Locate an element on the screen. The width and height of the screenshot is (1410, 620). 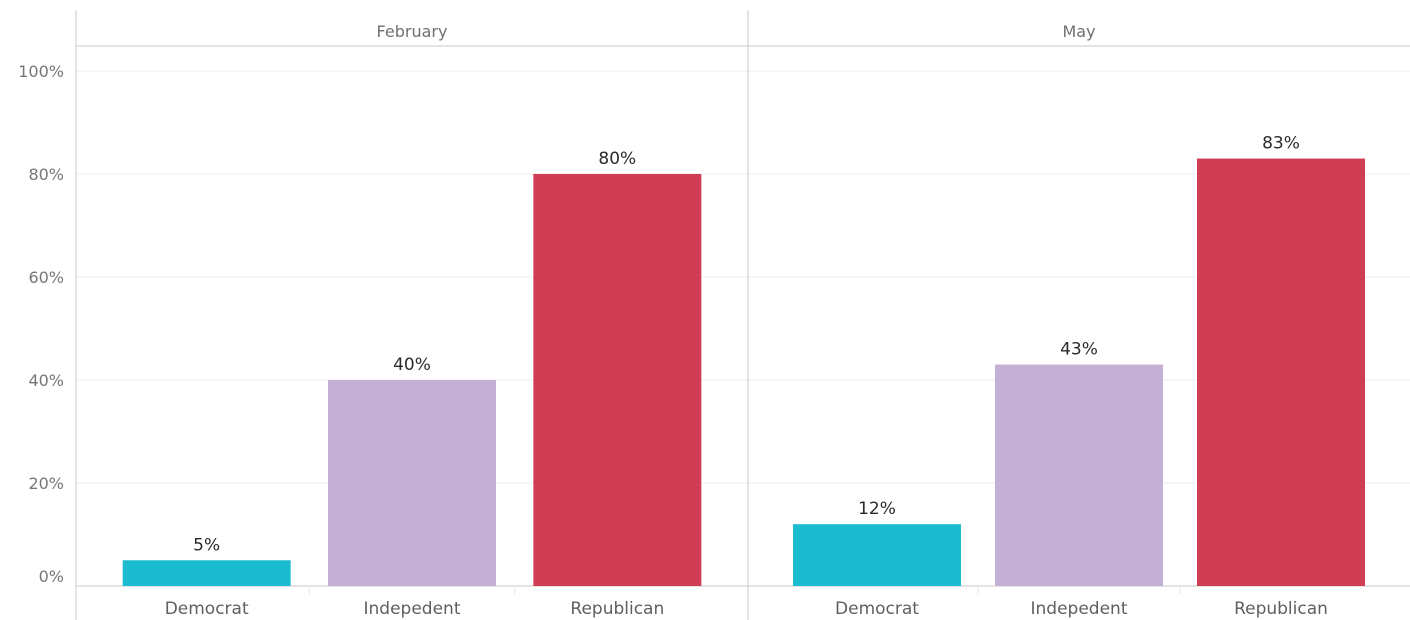
panel-header-february: February is located at coordinates (412, 31).